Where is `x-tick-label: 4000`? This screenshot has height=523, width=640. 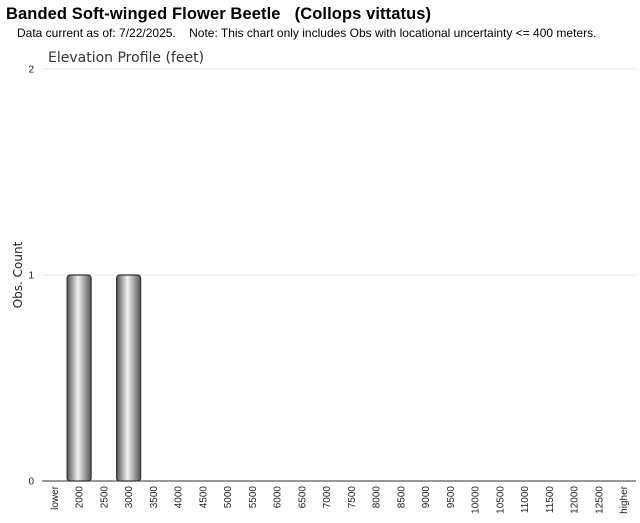 x-tick-label: 4000 is located at coordinates (179, 497).